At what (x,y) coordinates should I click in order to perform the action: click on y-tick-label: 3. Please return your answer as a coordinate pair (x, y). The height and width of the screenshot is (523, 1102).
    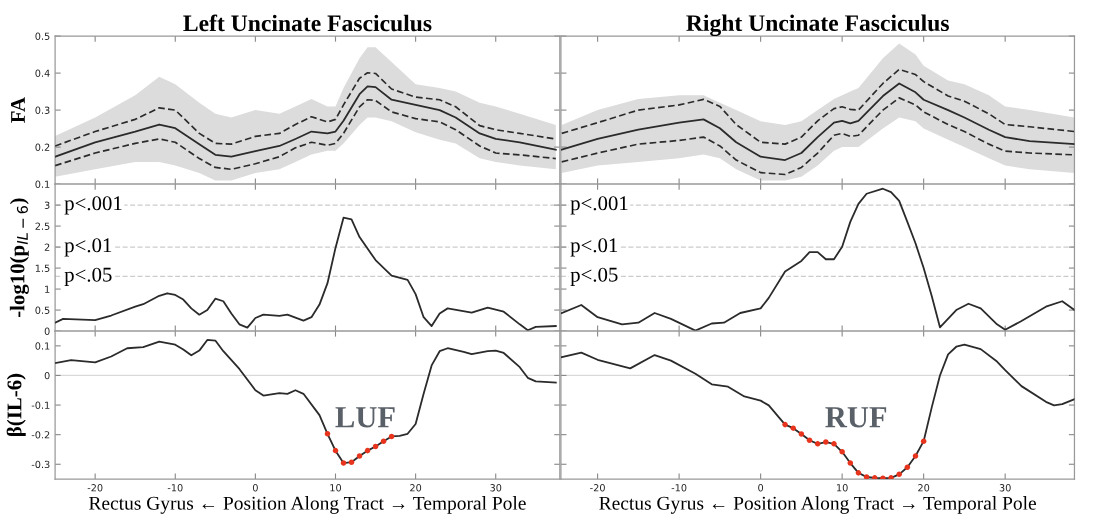
    Looking at the image, I should click on (47, 205).